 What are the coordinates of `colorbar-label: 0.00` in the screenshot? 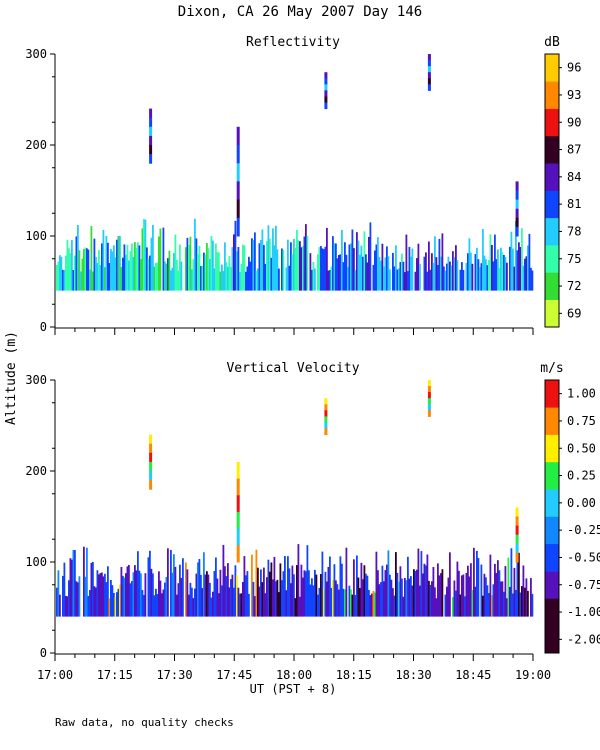 It's located at (581, 503).